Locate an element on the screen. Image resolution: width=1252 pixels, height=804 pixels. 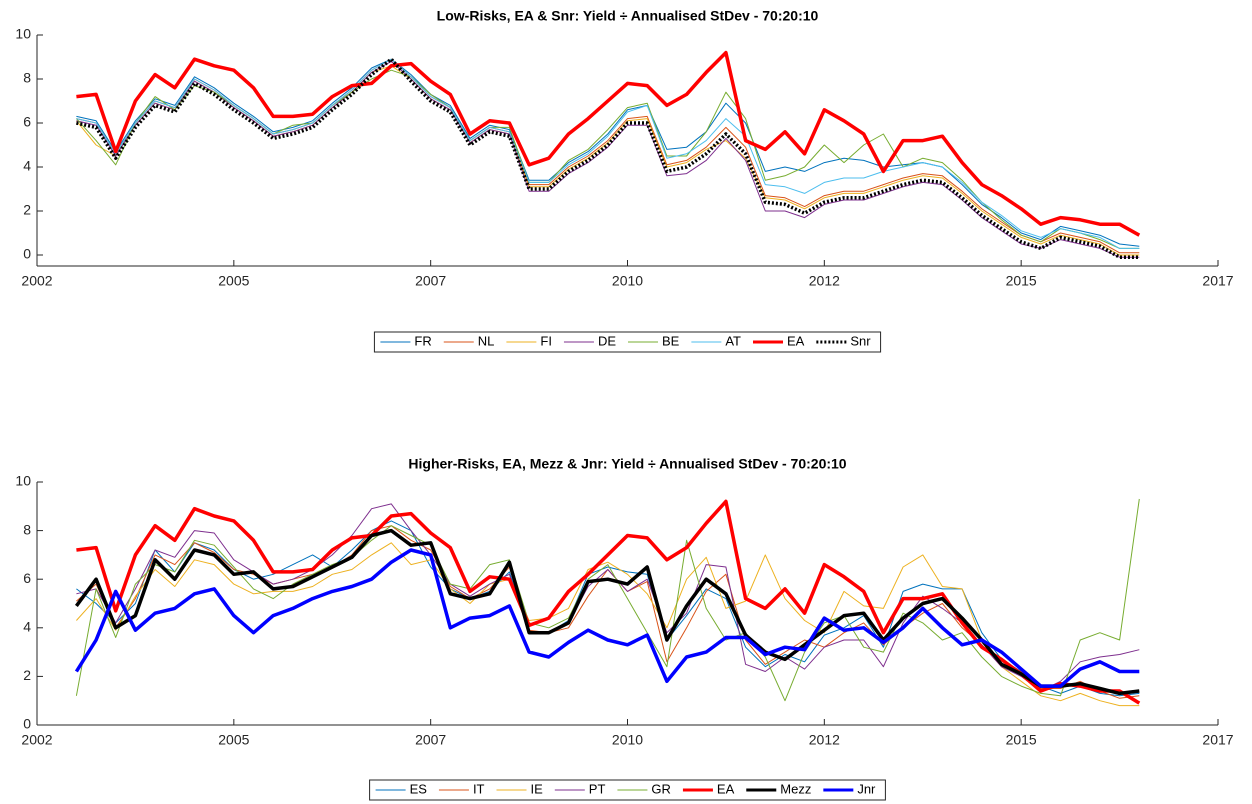
legend-label: Jnr is located at coordinates (866, 788).